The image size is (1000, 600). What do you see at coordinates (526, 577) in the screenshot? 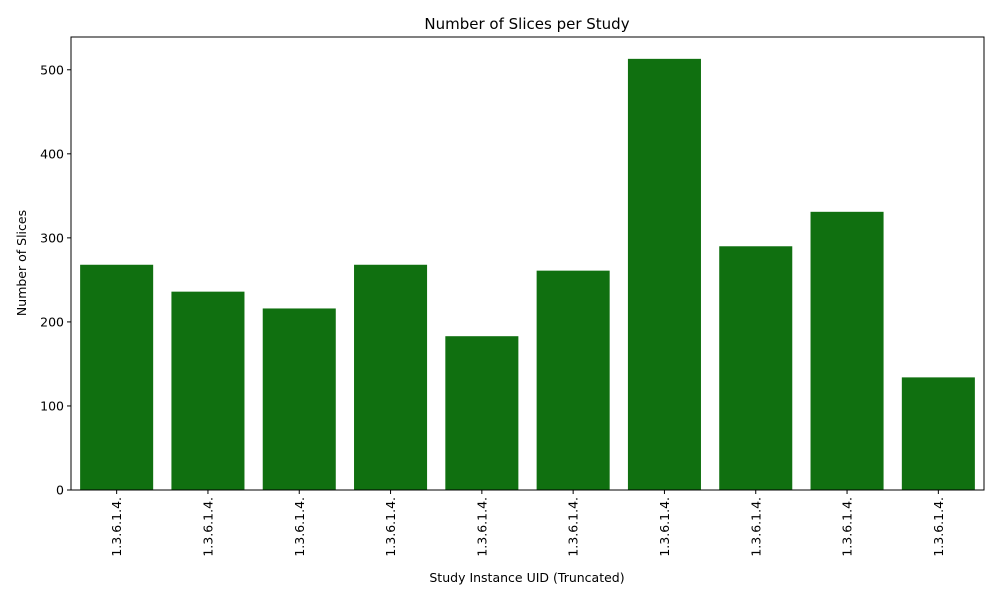
I see `x-axis-label: Study Instance UID (Truncated)` at bounding box center [526, 577].